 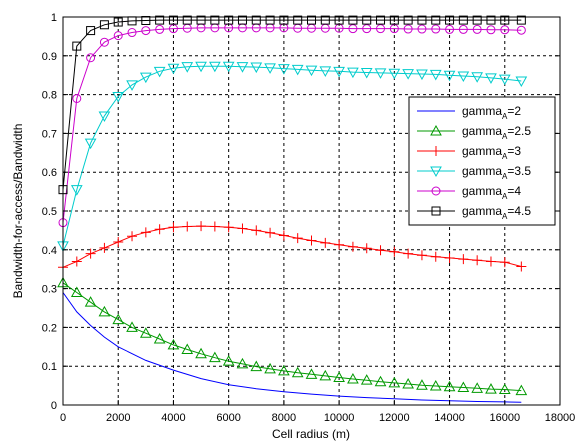 What do you see at coordinates (469, 192) in the screenshot?
I see `legend-item: gammaA=4` at bounding box center [469, 192].